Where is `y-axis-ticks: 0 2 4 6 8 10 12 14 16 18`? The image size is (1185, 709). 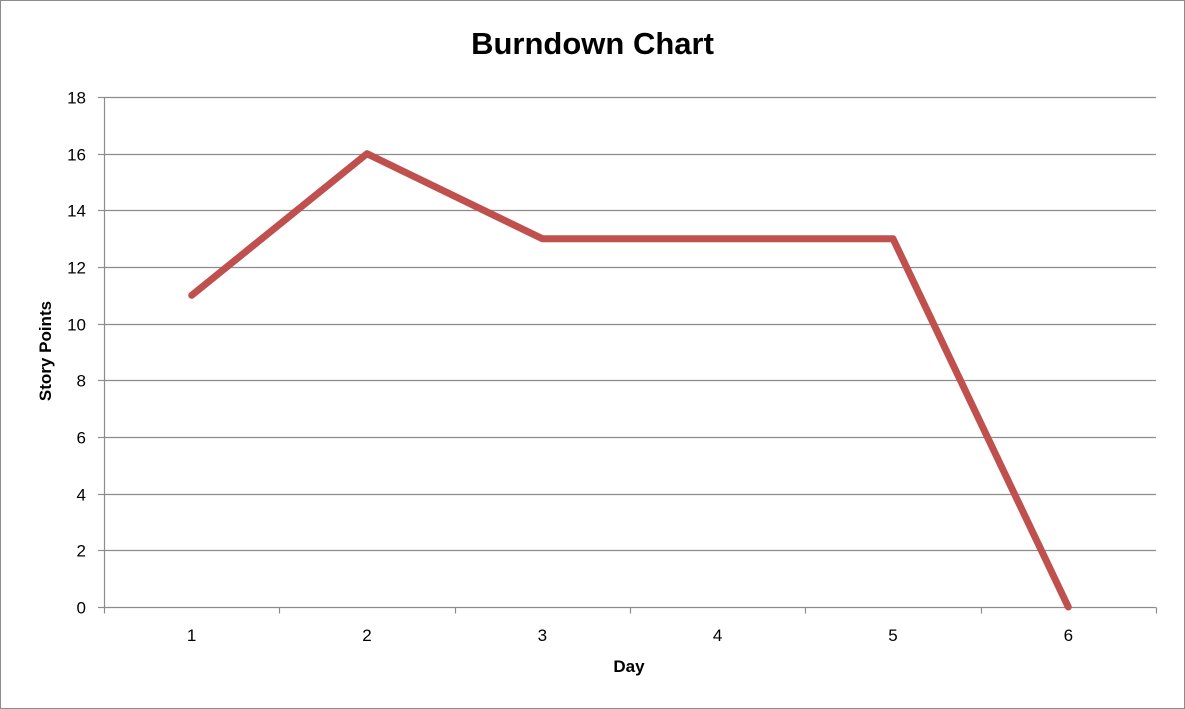
y-axis-ticks: 0 2 4 6 8 10 12 14 16 18 is located at coordinates (85, 353).